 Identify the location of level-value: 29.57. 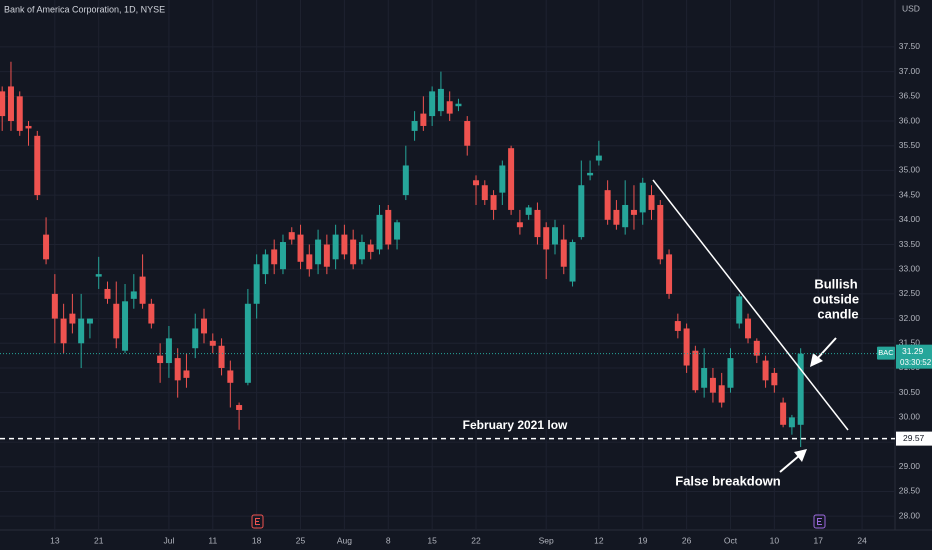
(914, 438).